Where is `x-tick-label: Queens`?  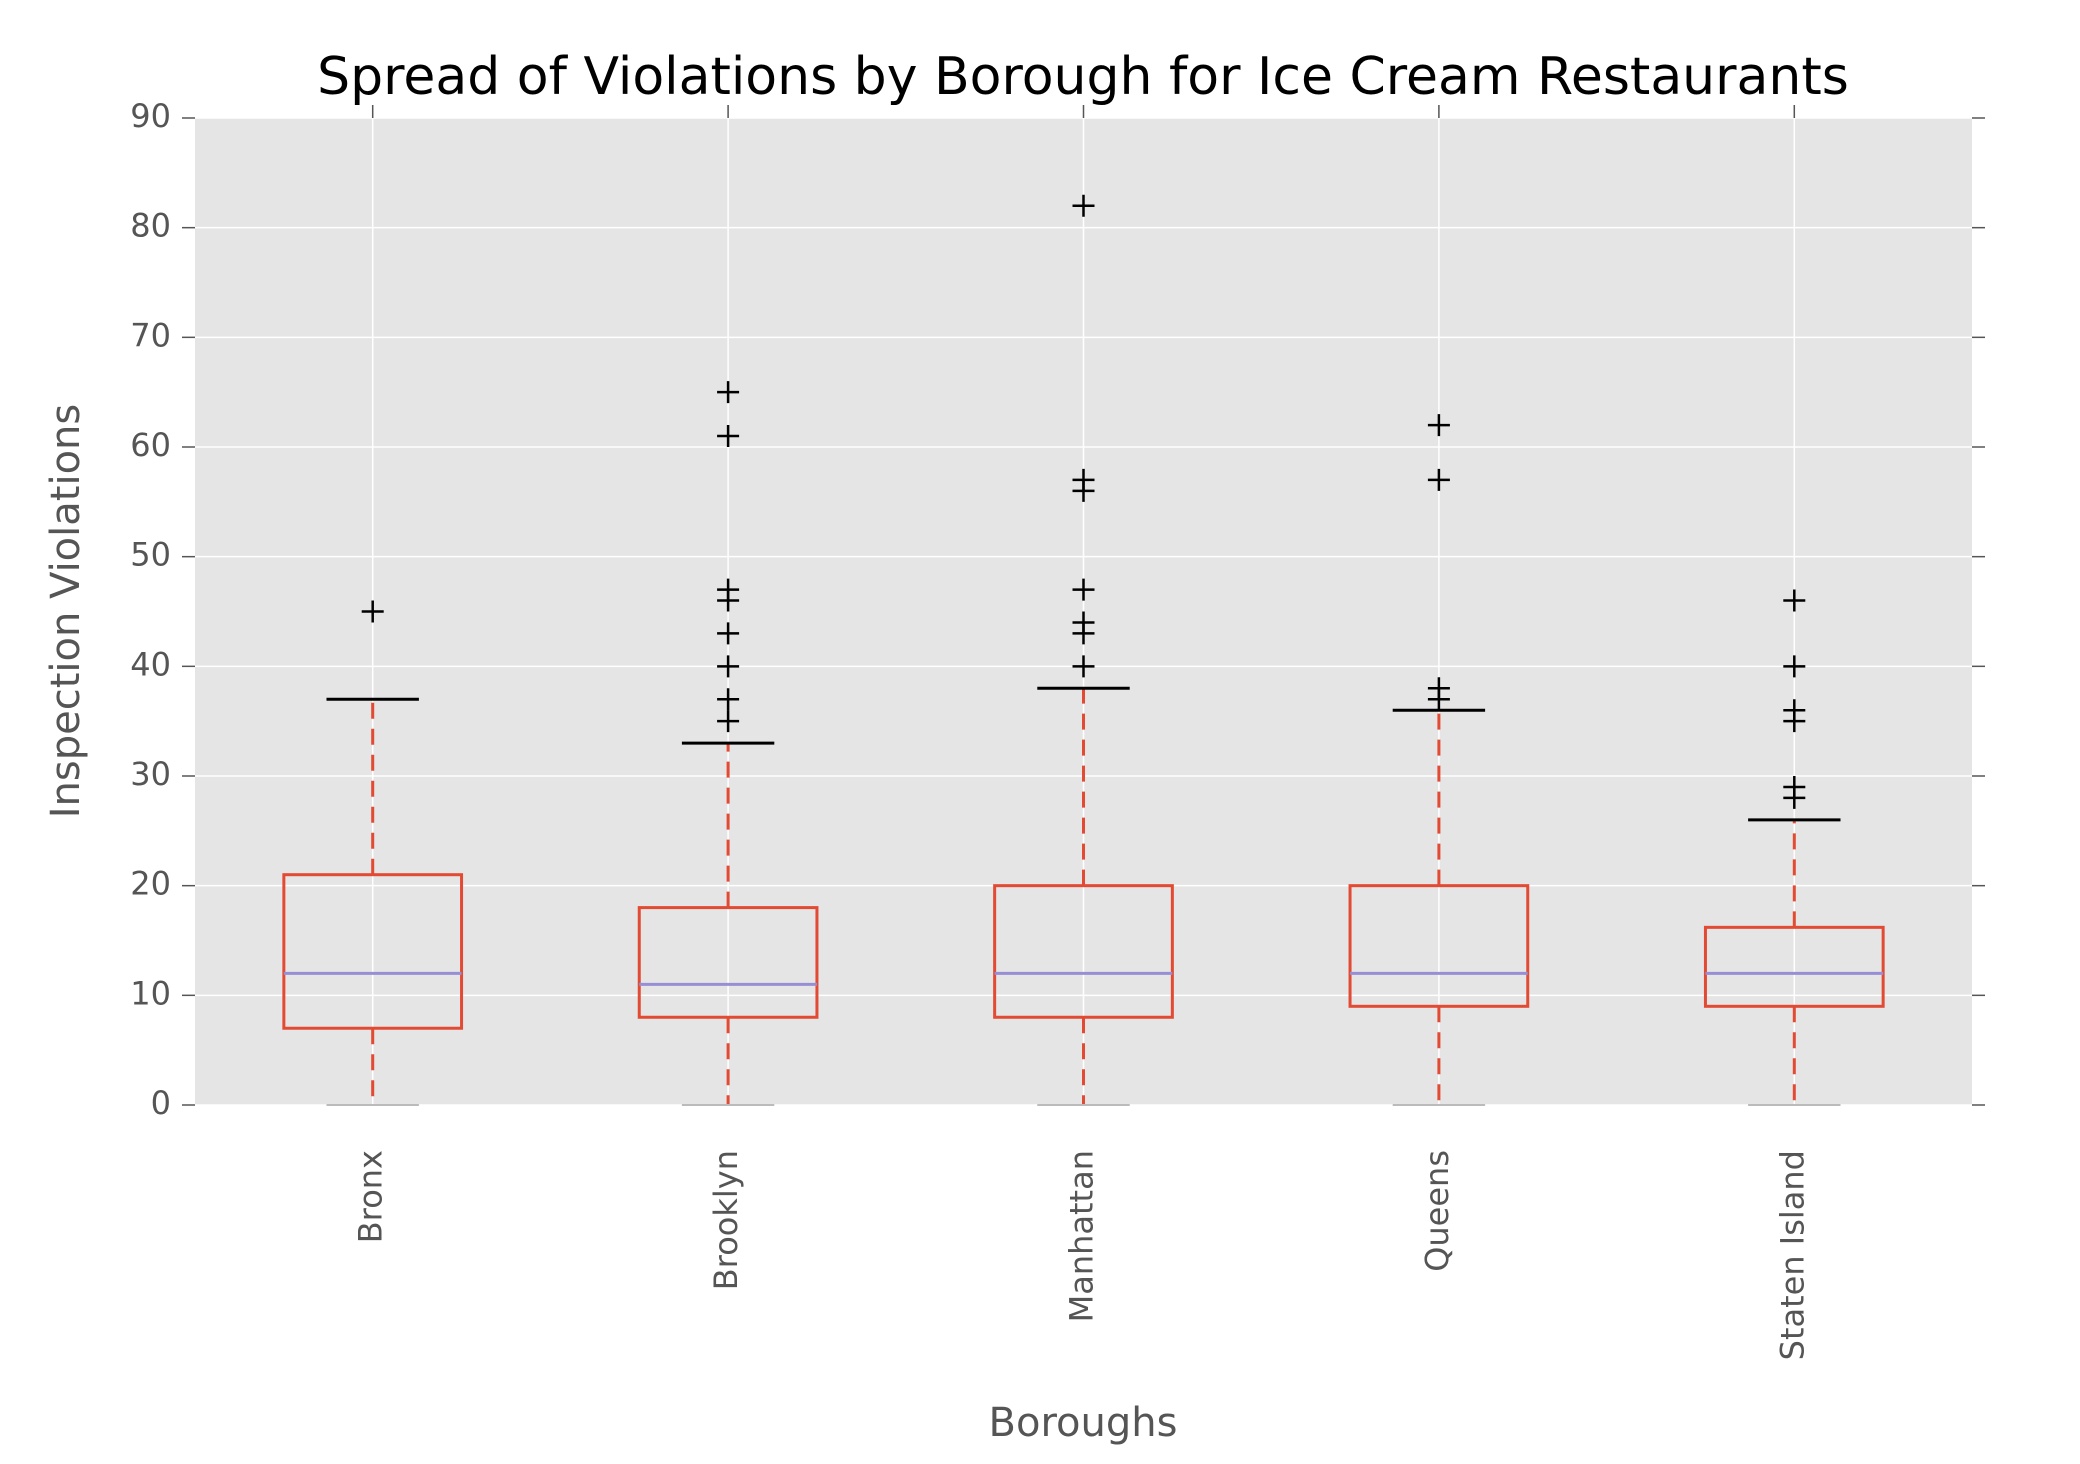
x-tick-label: Queens is located at coordinates (1437, 1211).